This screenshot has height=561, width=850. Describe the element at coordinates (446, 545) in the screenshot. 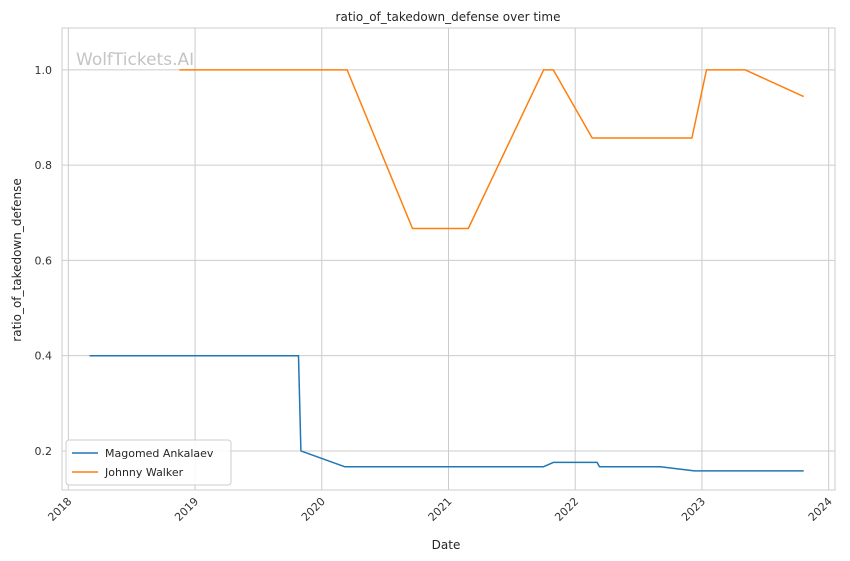

I see `x-axis-label: Date` at that location.